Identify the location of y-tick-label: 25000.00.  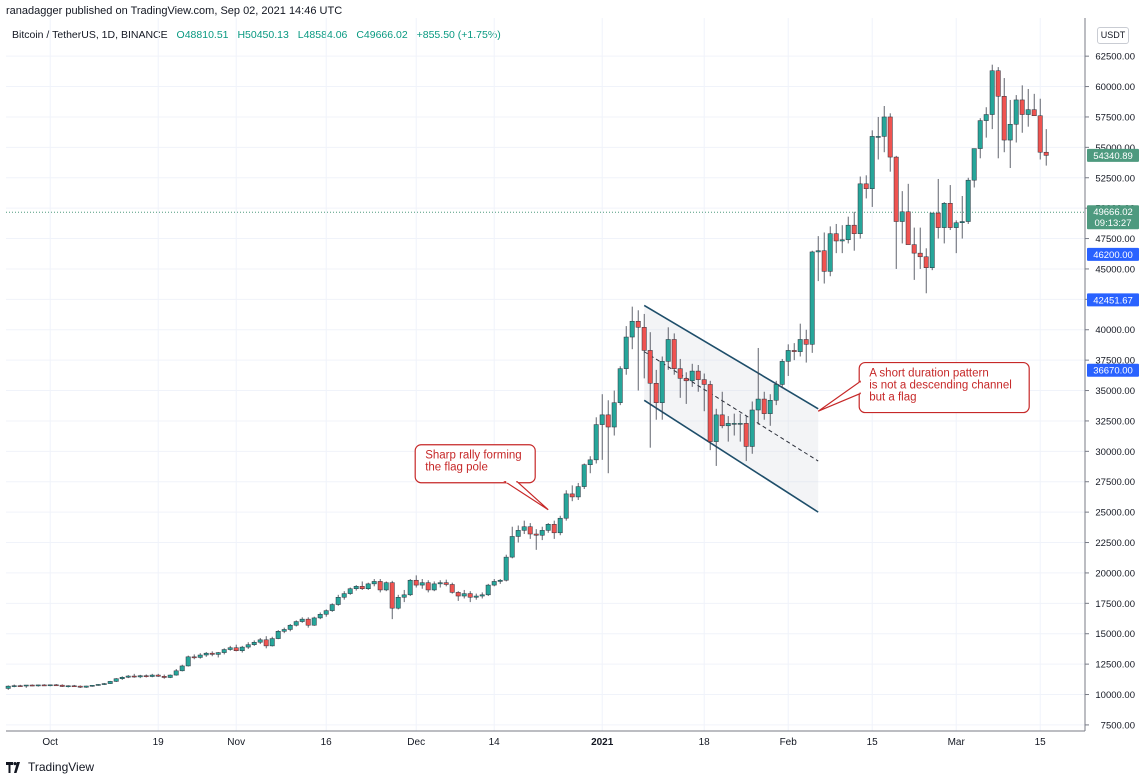
(1115, 513).